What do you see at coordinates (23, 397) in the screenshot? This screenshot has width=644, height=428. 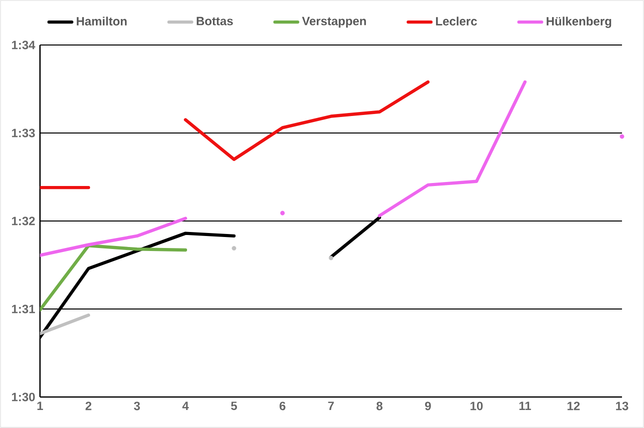 I see `y-tick-label: 1:30` at bounding box center [23, 397].